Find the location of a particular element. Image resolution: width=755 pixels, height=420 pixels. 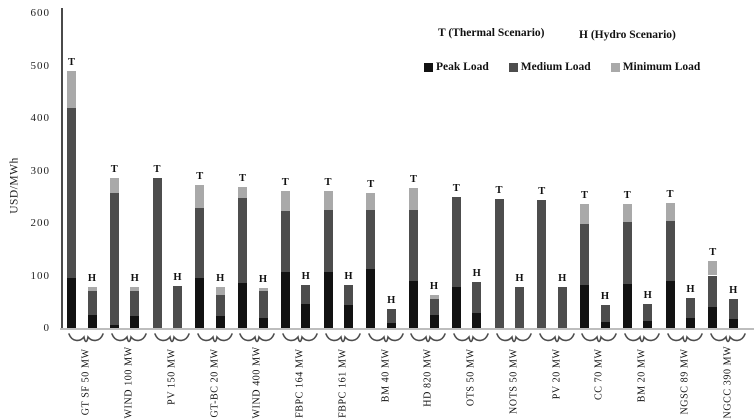

category-label: HD 820 MW is located at coordinates (428, 377).